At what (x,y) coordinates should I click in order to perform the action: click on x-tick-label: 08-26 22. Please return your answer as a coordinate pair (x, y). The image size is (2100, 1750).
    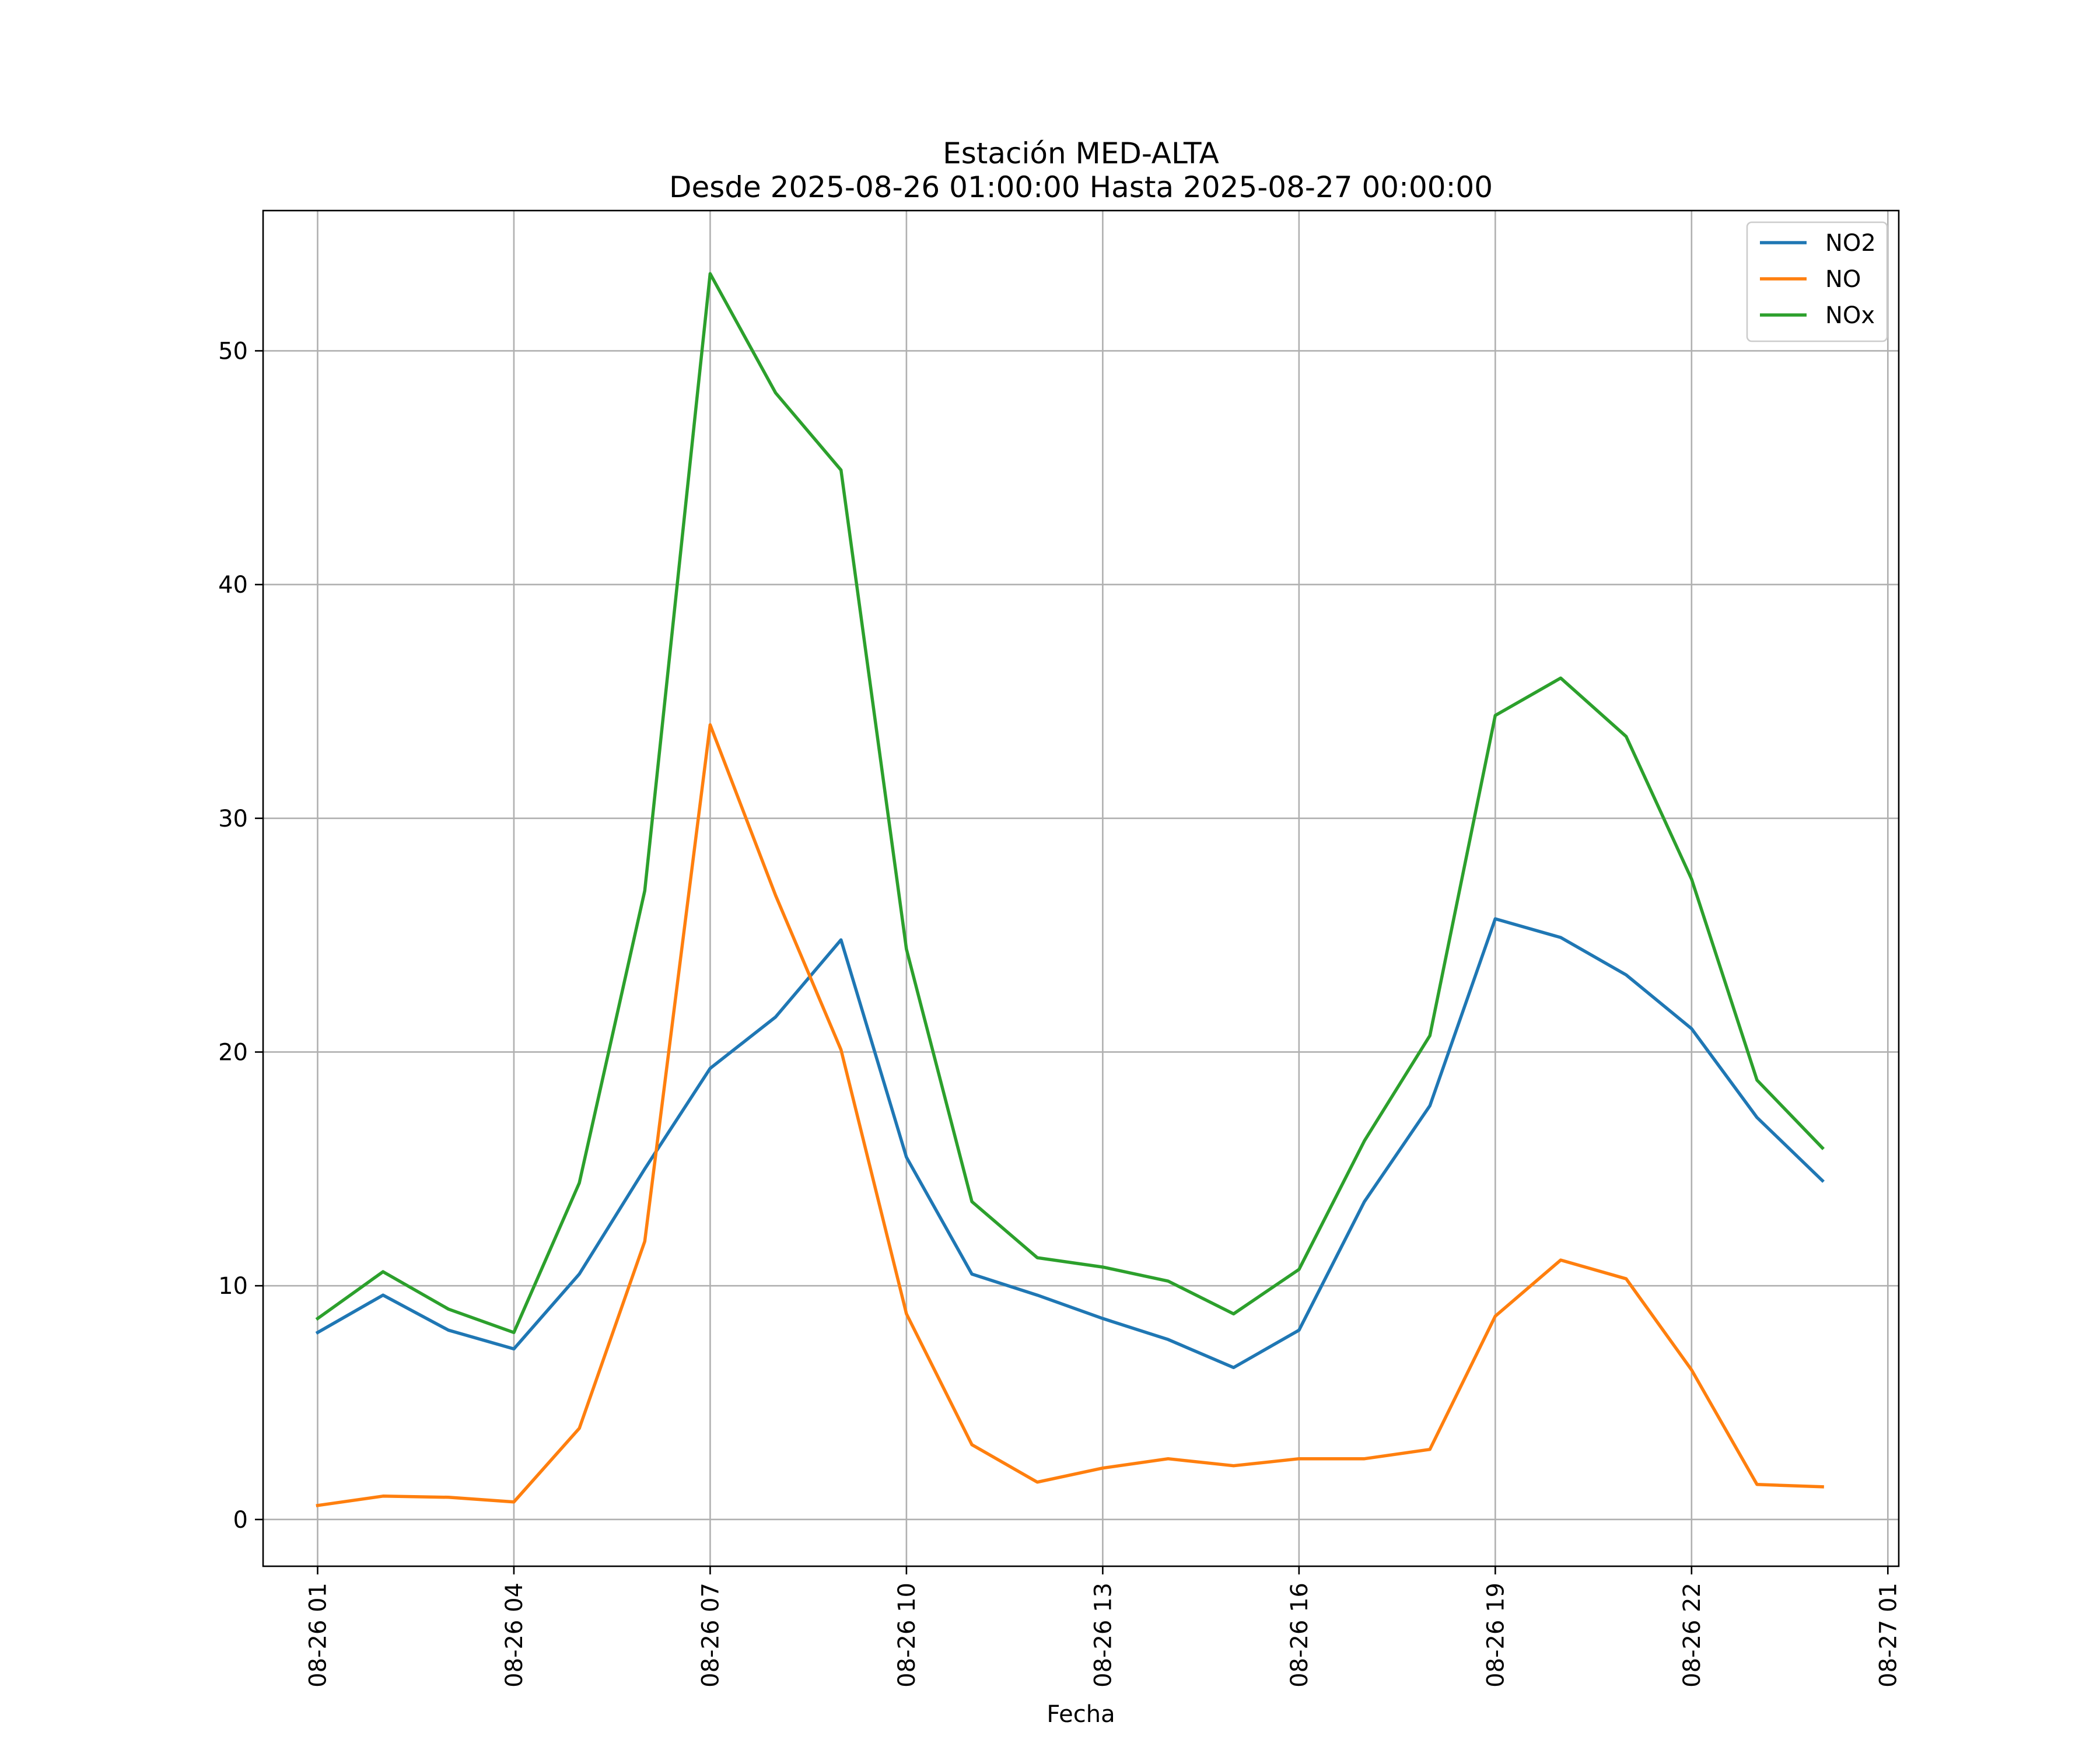
    Looking at the image, I should click on (1692, 1636).